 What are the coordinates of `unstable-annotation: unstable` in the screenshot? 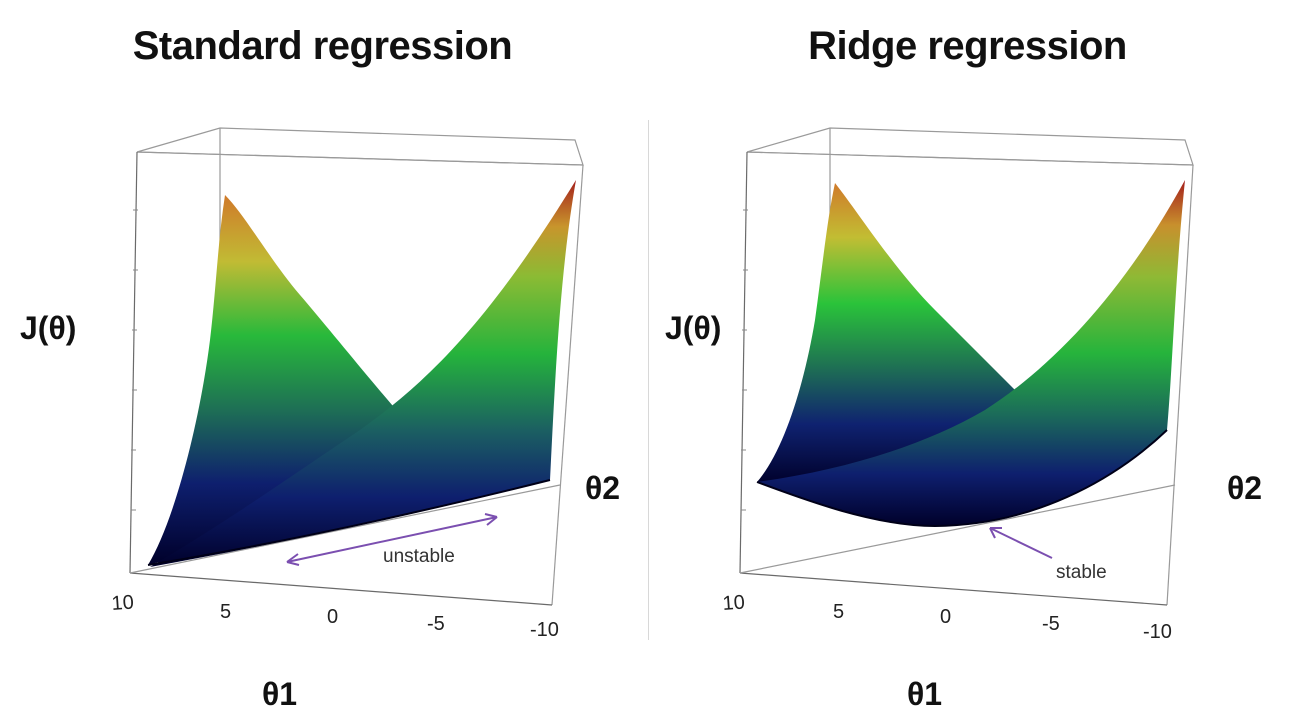 It's located at (392, 540).